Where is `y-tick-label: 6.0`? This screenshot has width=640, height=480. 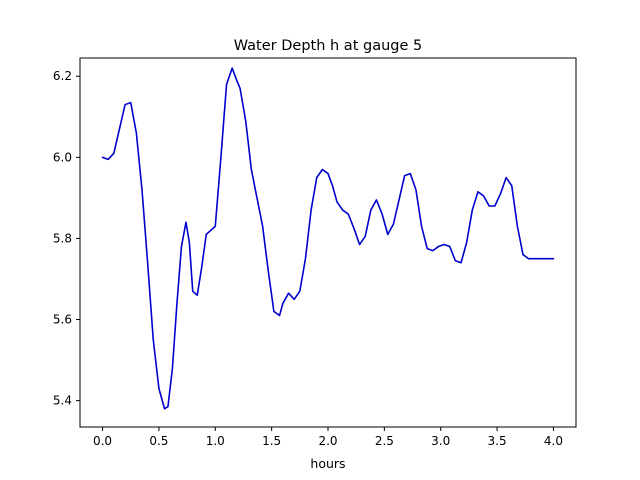
y-tick-label: 6.0 is located at coordinates (62, 157).